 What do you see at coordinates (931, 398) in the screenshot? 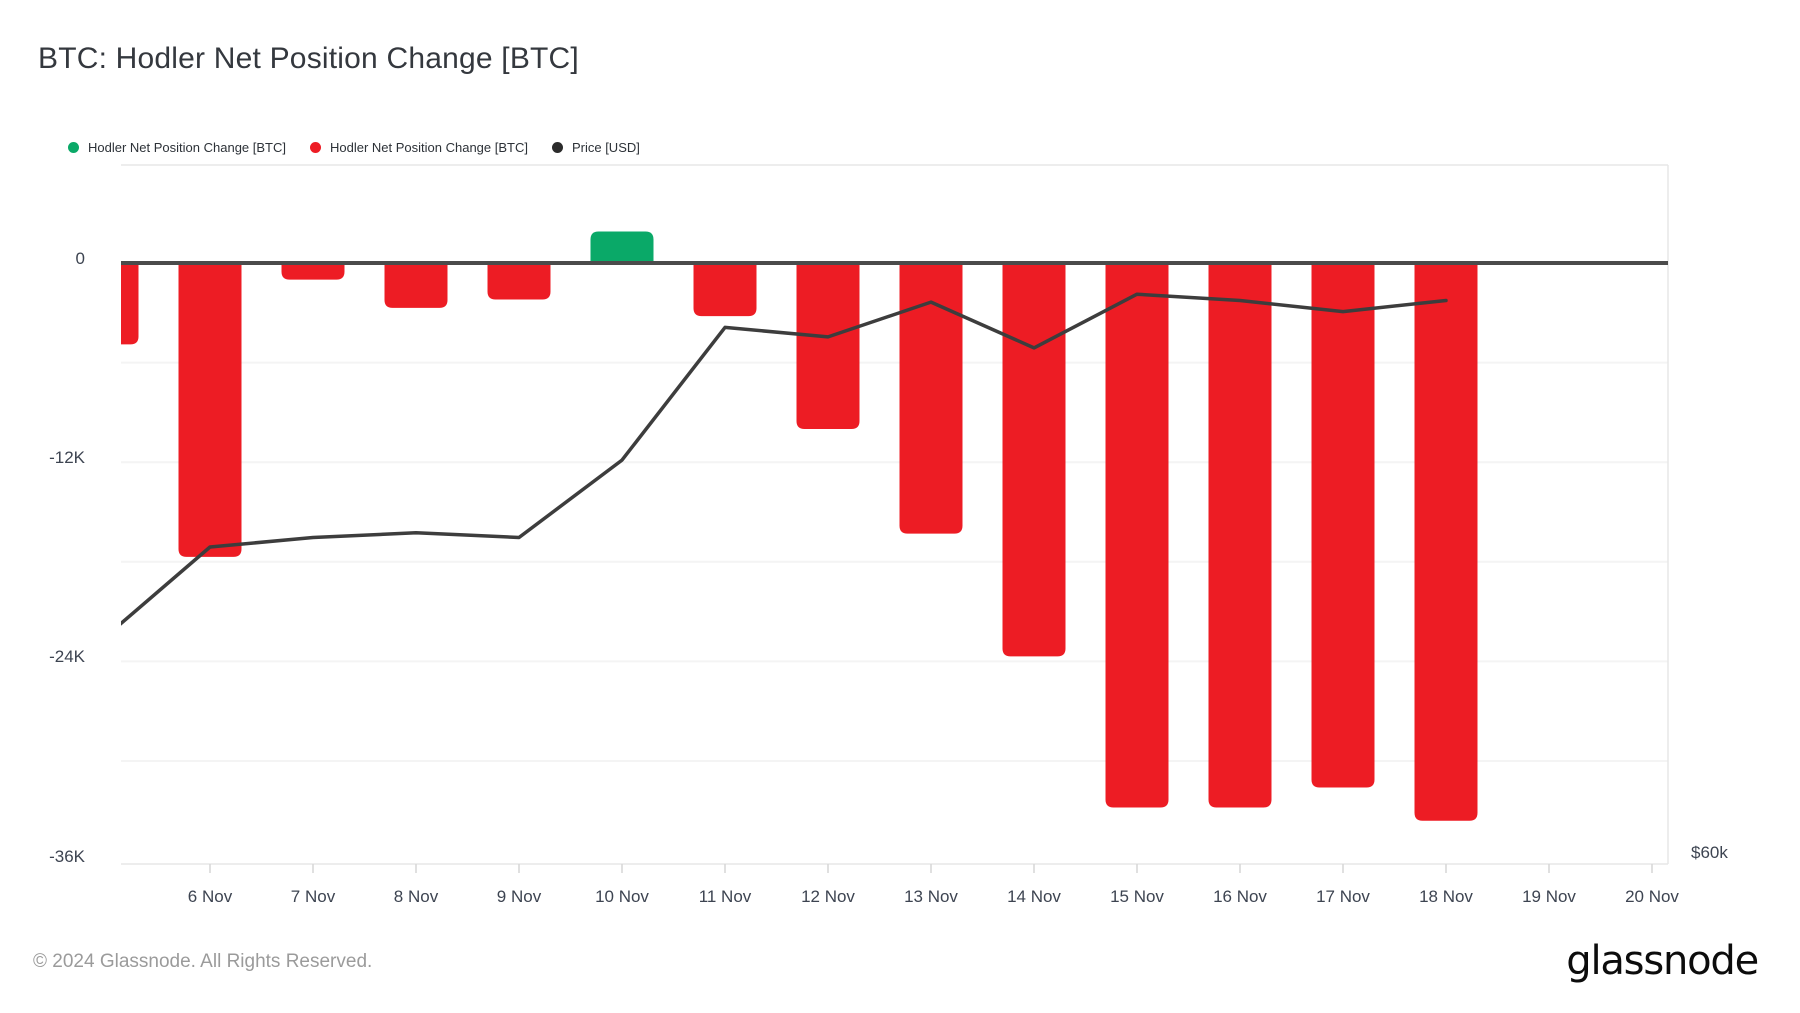
I see `bar-13-nov` at bounding box center [931, 398].